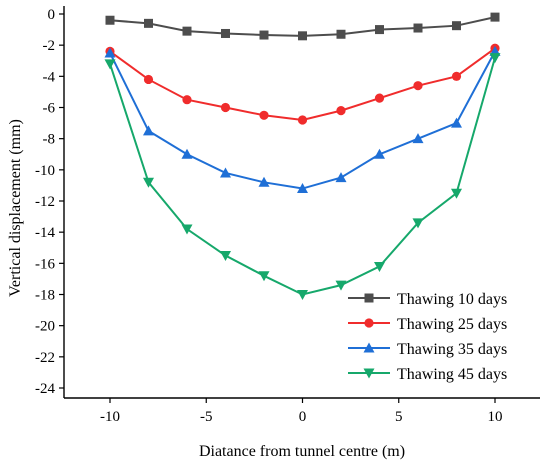 This screenshot has height=467, width=550. What do you see at coordinates (399, 417) in the screenshot?
I see `x-tick-label: 5` at bounding box center [399, 417].